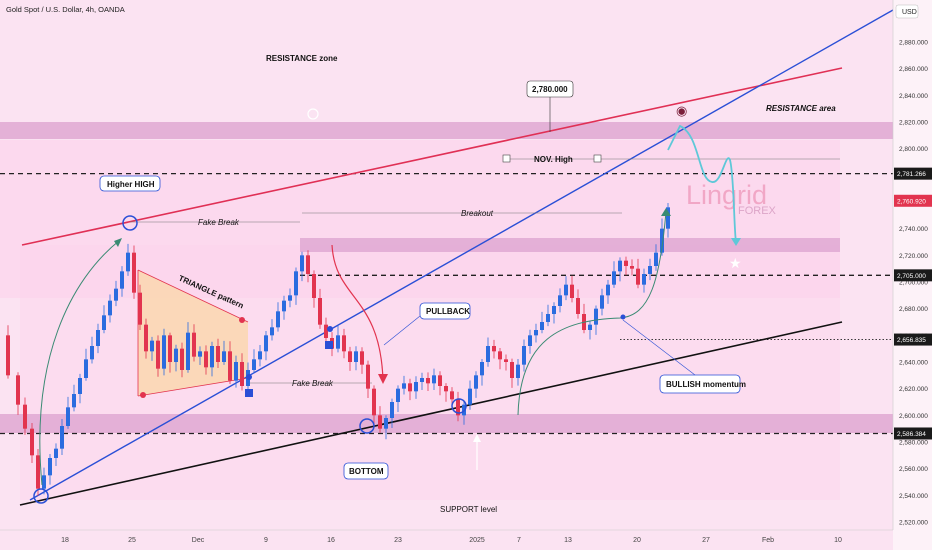  Describe the element at coordinates (913, 123) in the screenshot. I see `y-tick-label: 2,820.000` at that location.